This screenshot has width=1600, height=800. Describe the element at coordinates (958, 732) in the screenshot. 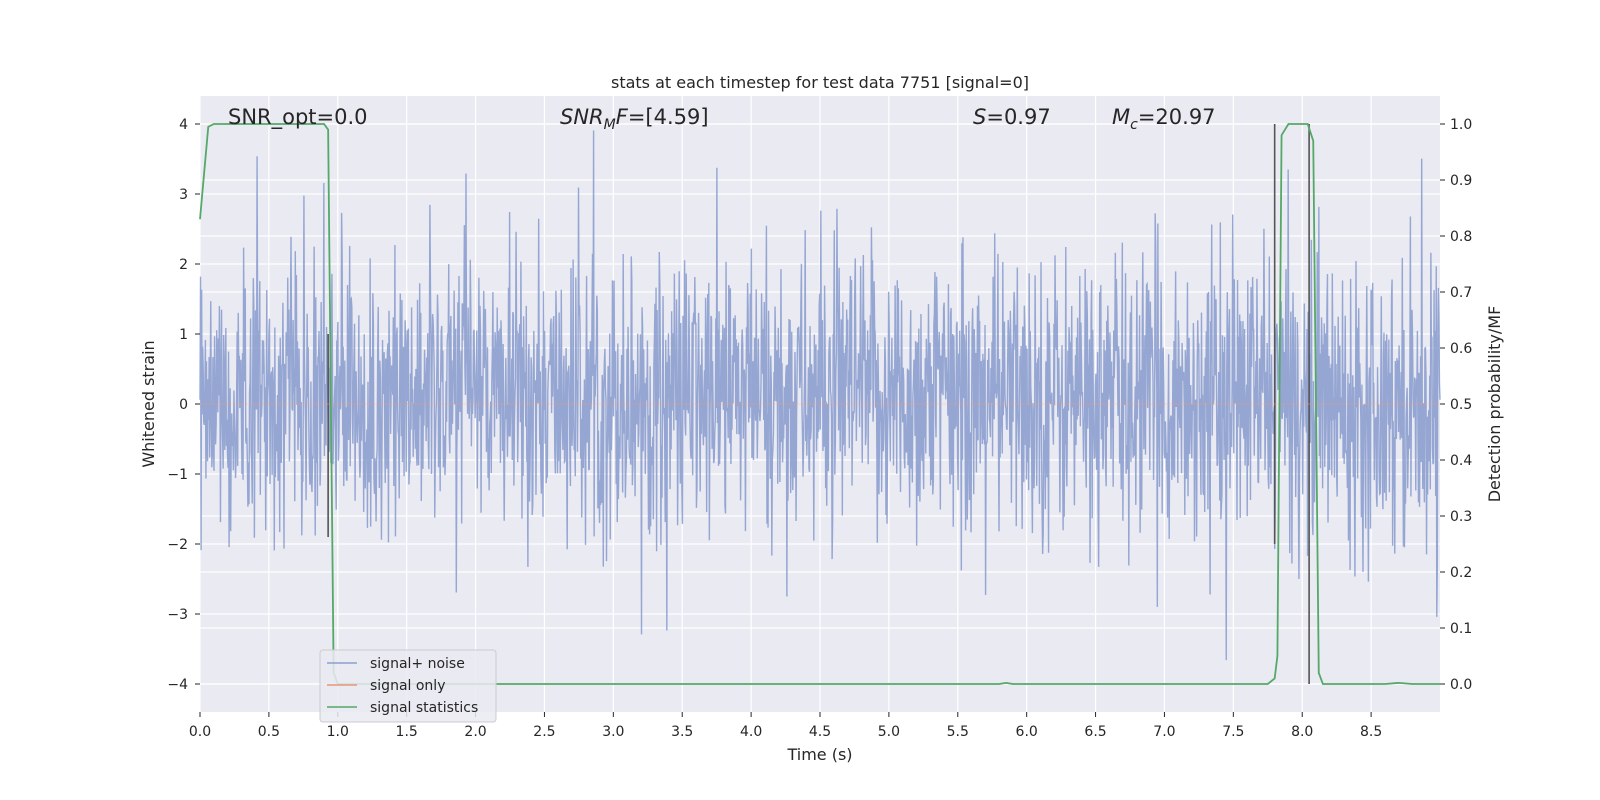

I see `x-tick-label: 5.5` at that location.